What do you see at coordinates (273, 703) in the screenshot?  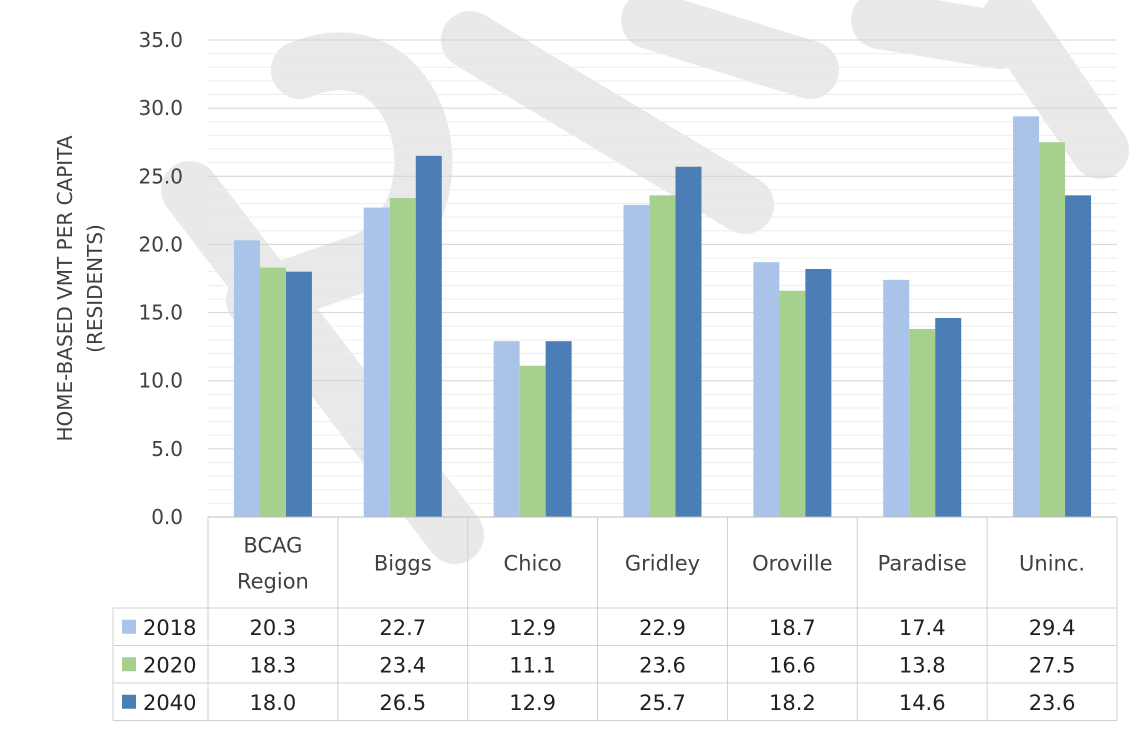 I see `table-value: 18.0` at bounding box center [273, 703].